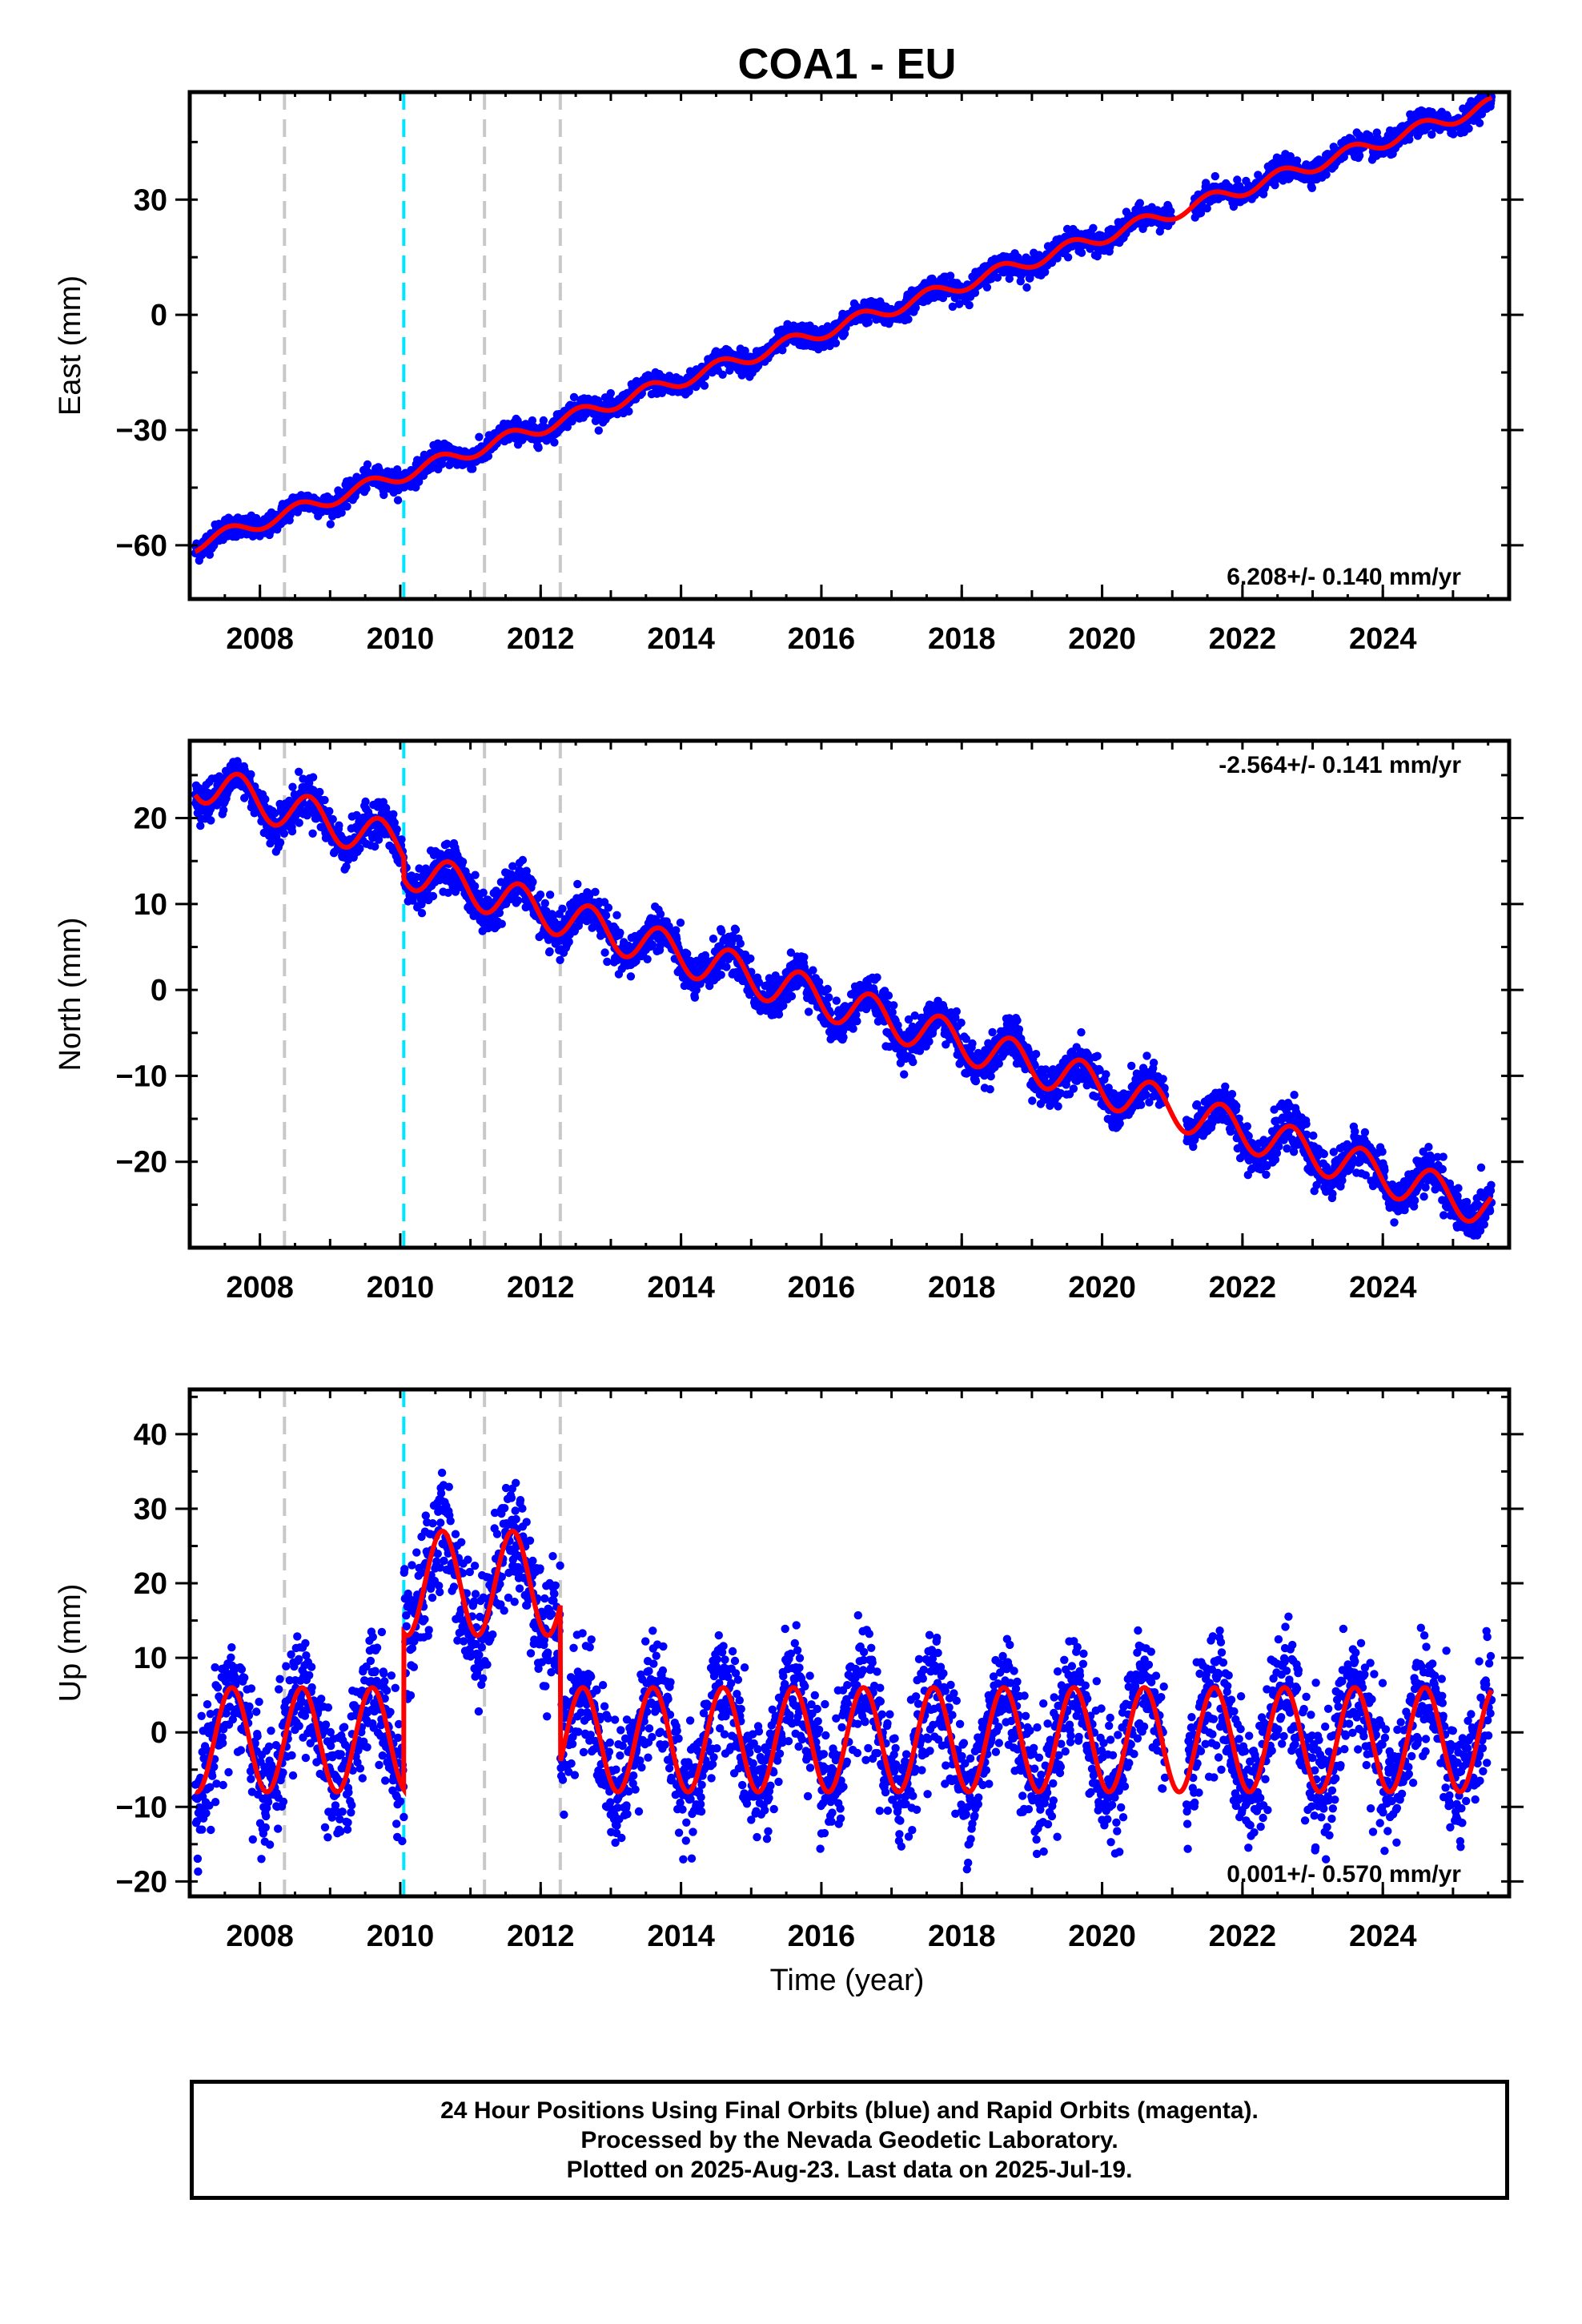 The height and width of the screenshot is (2324, 1582). I want to click on x-tick-label: 2016, so click(822, 639).